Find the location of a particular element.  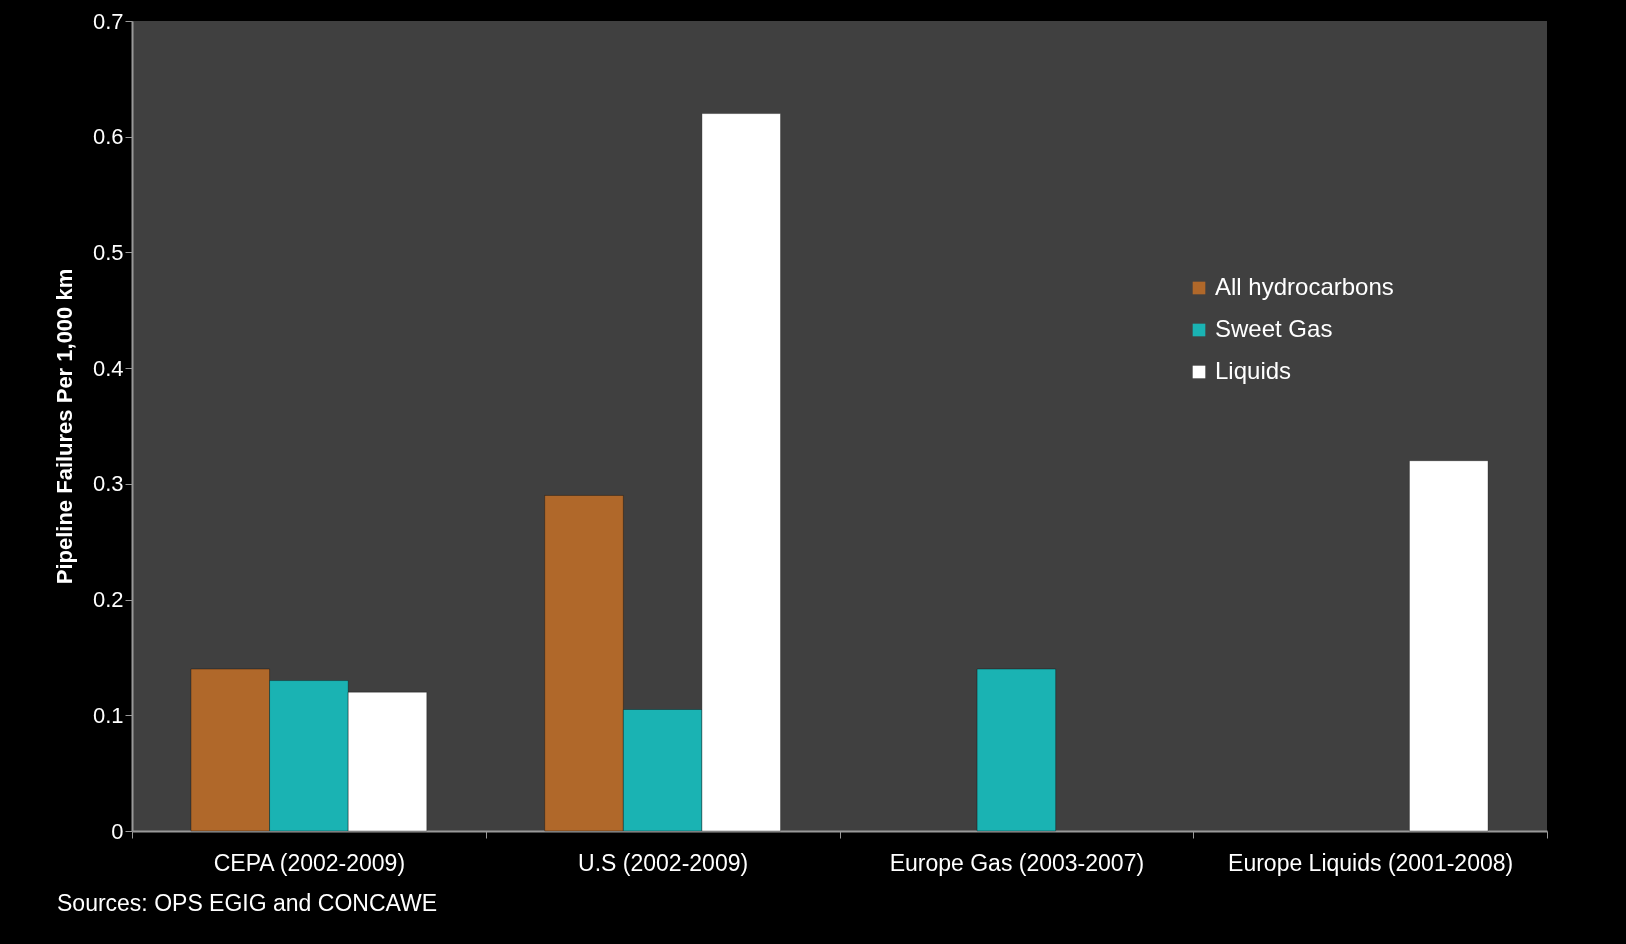

y-tick-label: 0.2 is located at coordinates (108, 600).